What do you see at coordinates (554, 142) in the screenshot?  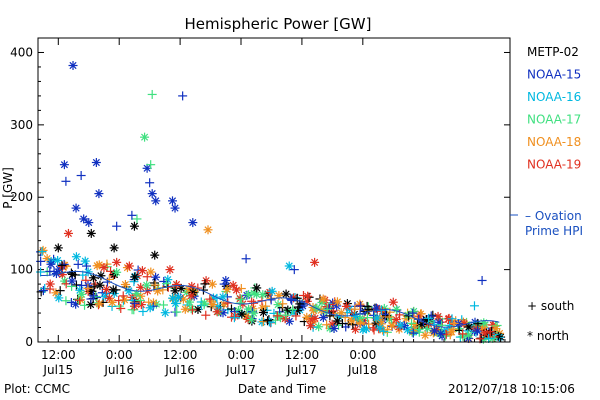 I see `legend-entry: NOAA-18` at bounding box center [554, 142].